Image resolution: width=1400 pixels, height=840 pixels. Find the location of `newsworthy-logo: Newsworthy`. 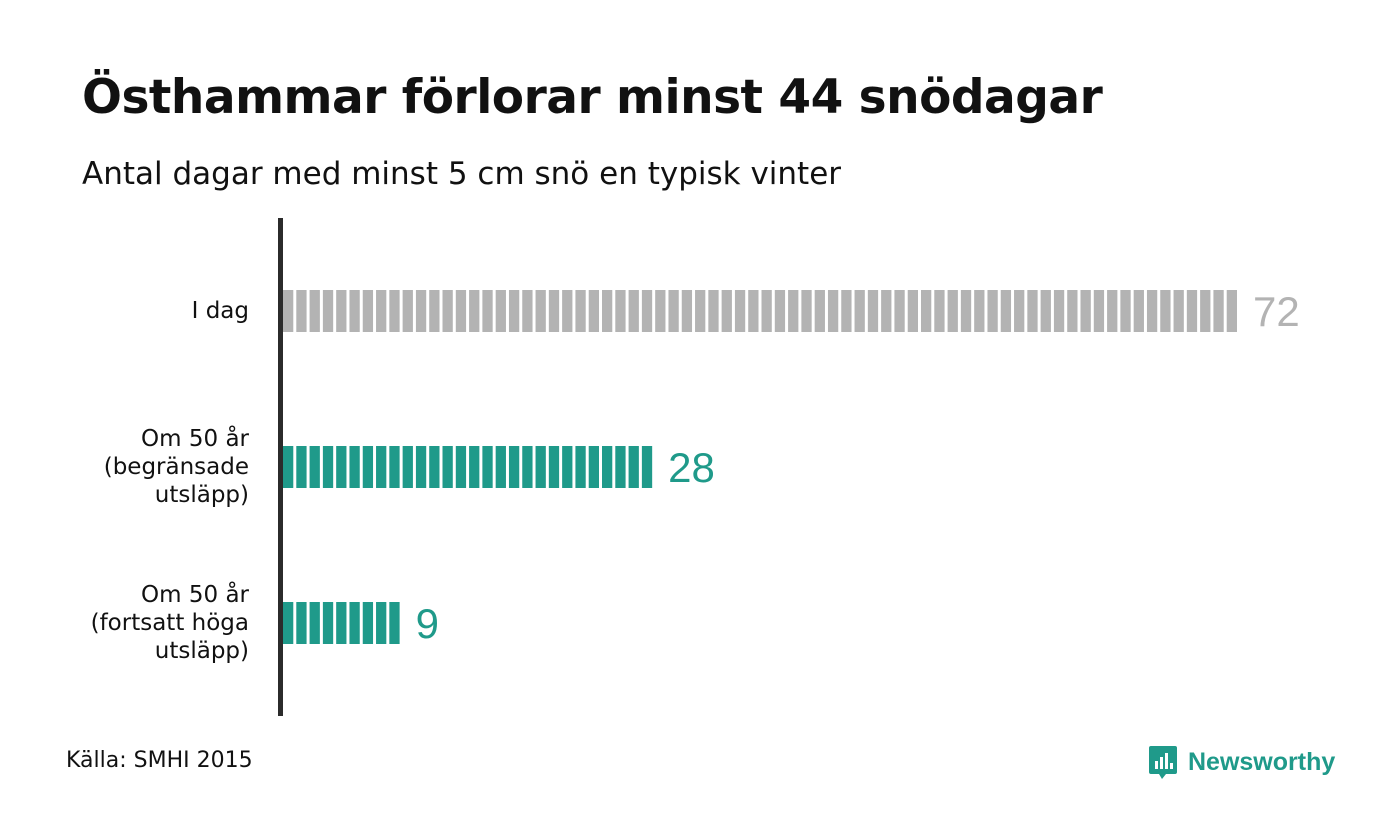

newsworthy-logo: Newsworthy is located at coordinates (1241, 762).